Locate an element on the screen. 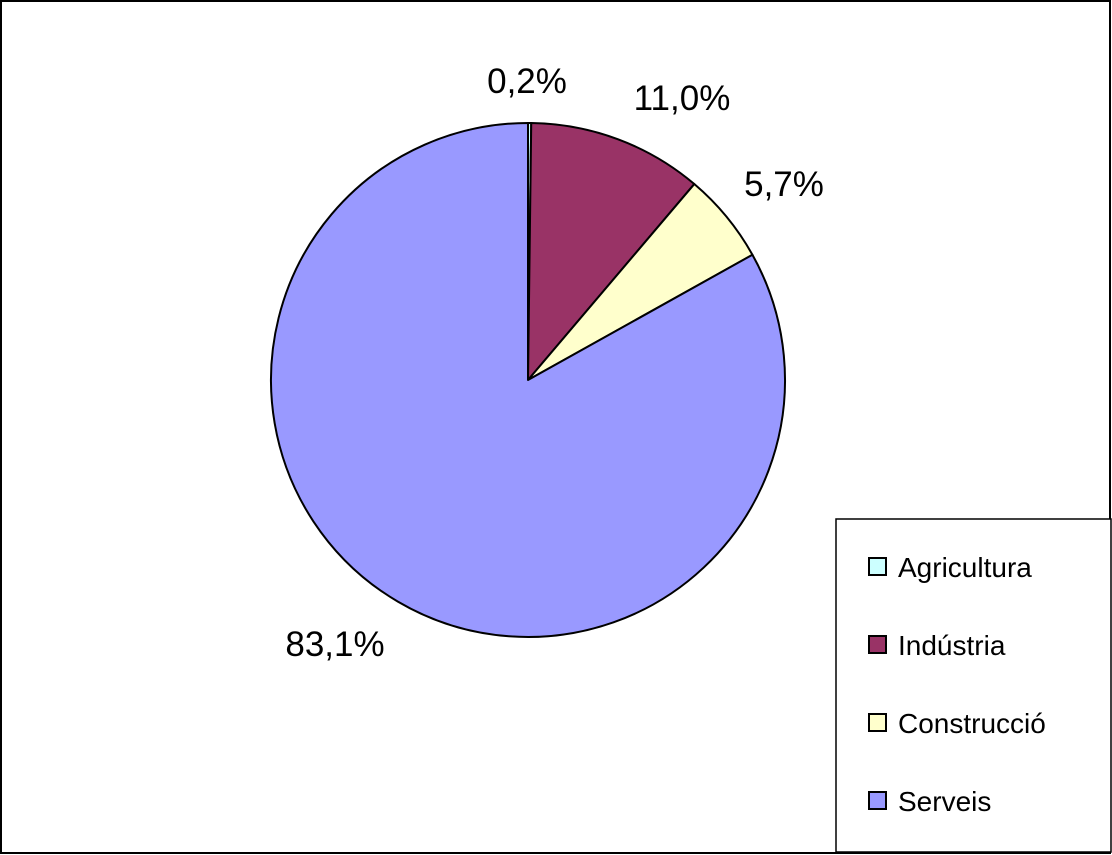 Image resolution: width=1112 pixels, height=855 pixels. data-label-agricultura: 0,2% is located at coordinates (527, 81).